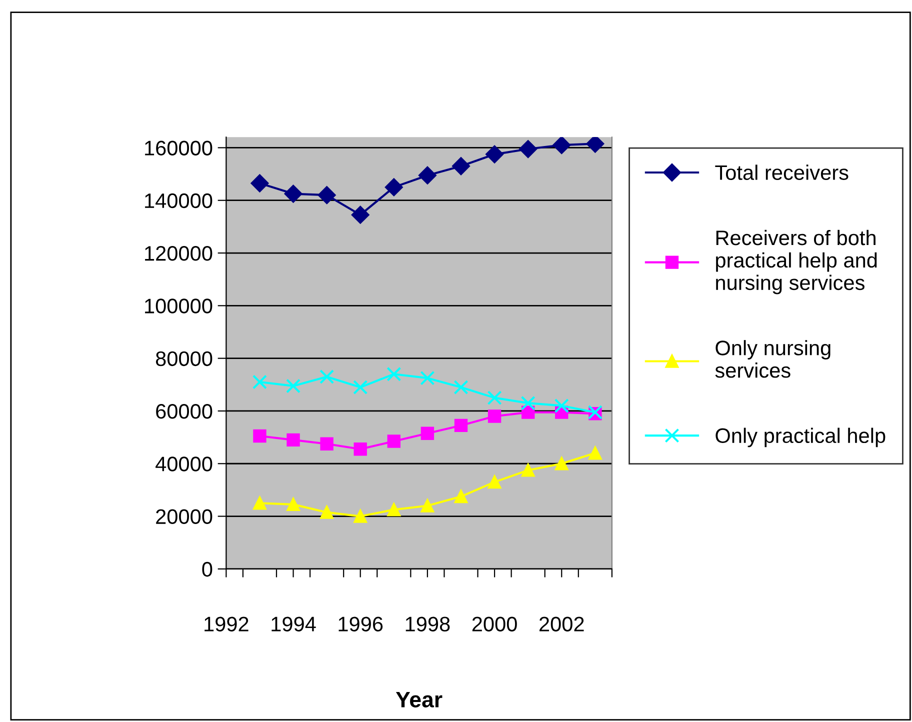 The height and width of the screenshot is (722, 912). I want to click on x-tick-label: 2002, so click(562, 624).